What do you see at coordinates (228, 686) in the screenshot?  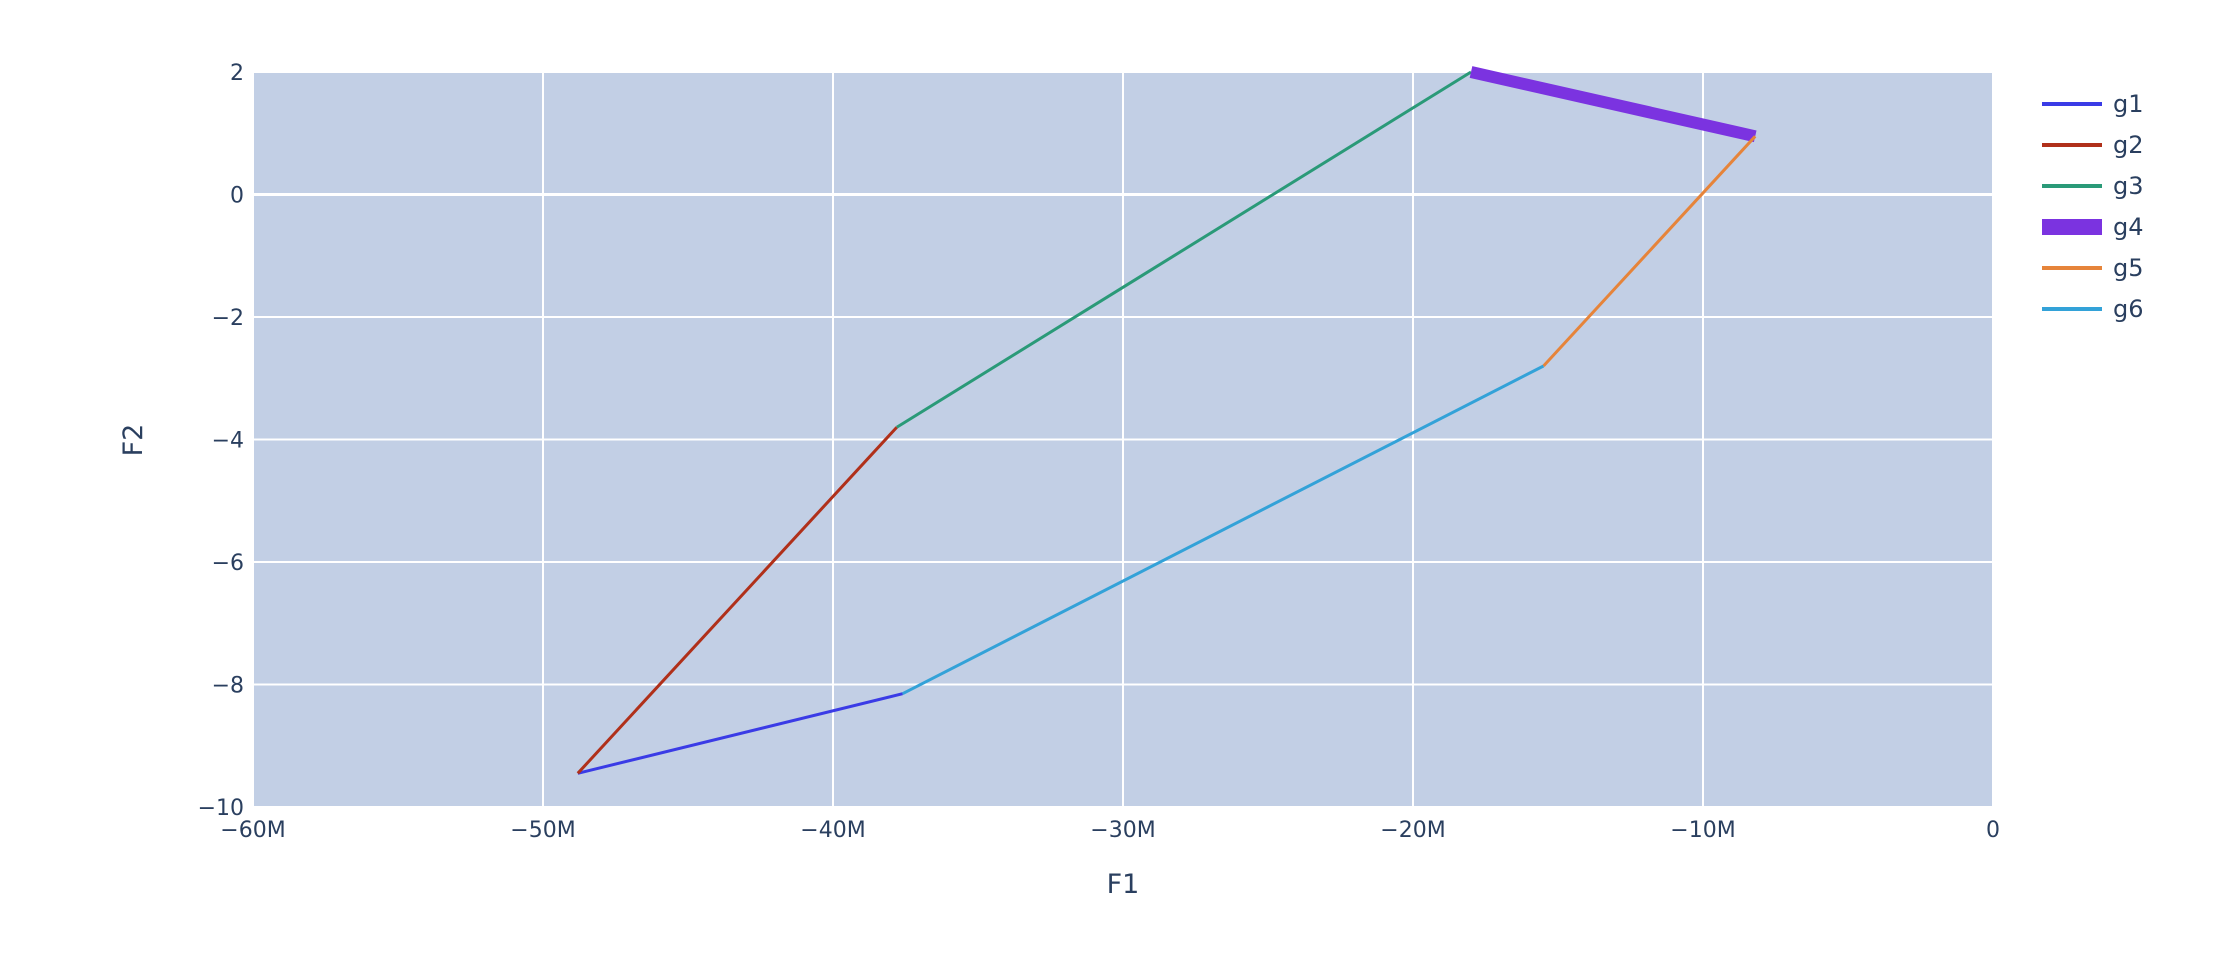 I see `y-tick-label: −8` at bounding box center [228, 686].